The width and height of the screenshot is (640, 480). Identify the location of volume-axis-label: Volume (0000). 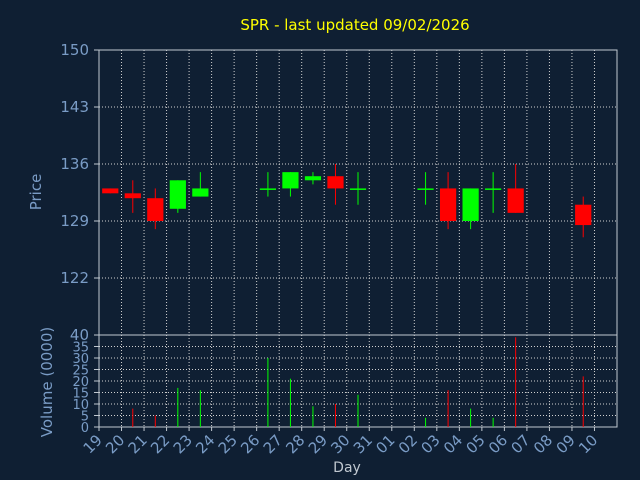
(47, 382).